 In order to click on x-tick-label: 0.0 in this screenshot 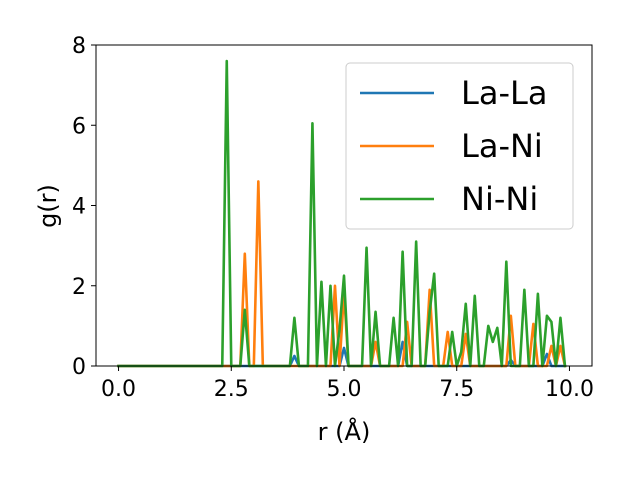, I will do `click(118, 389)`.